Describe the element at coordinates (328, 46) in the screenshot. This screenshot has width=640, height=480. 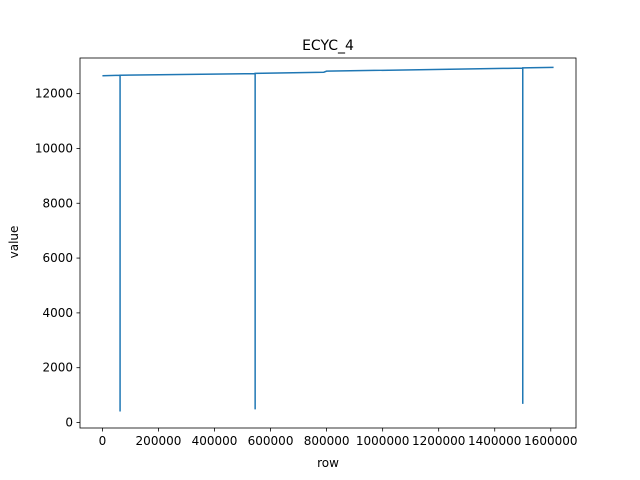
I see `chart-title: ECYC_4` at that location.